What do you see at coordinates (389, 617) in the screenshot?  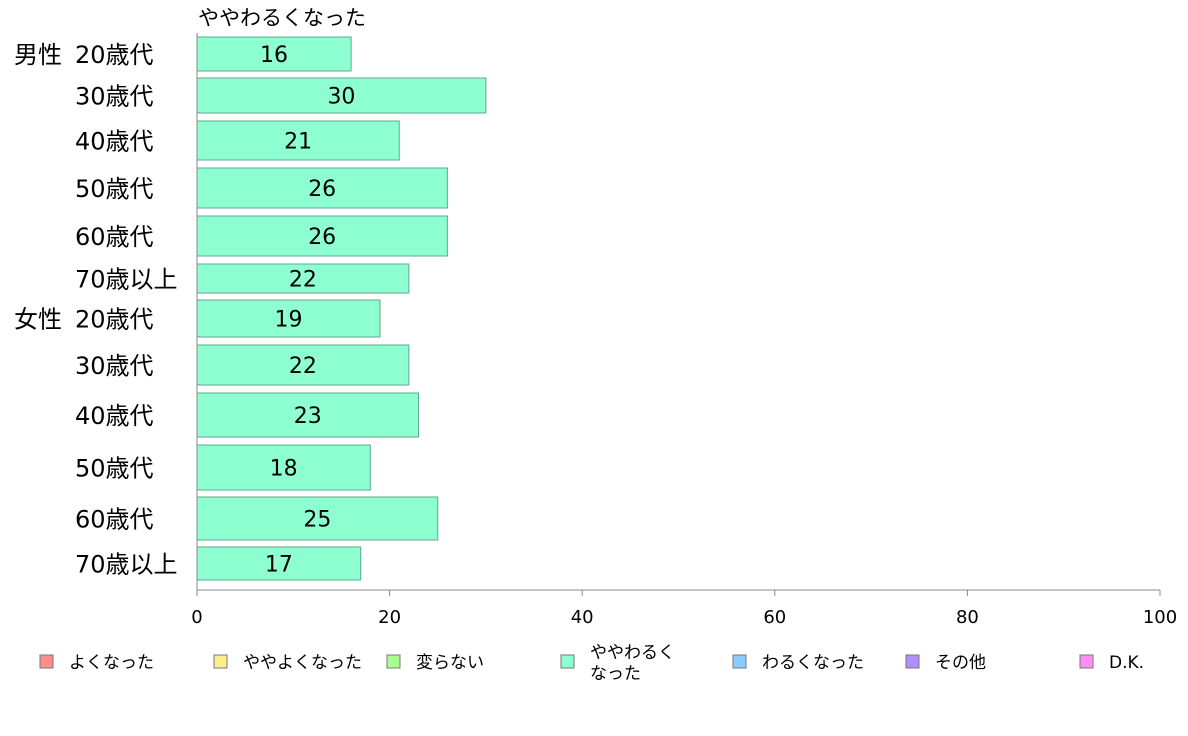 I see `x-tick-label: 20` at bounding box center [389, 617].